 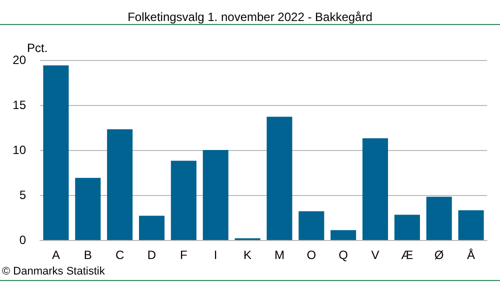 What do you see at coordinates (216, 255) in the screenshot?
I see `x-tick-label: I` at bounding box center [216, 255].